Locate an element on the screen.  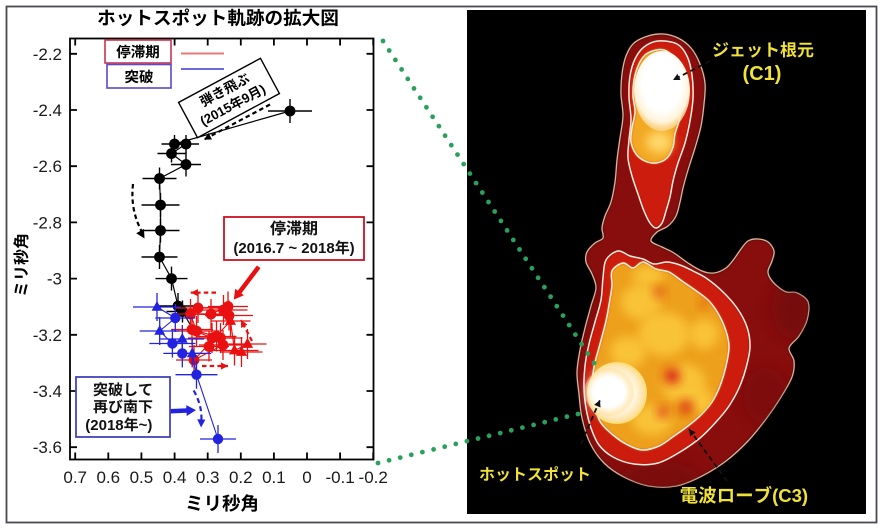
svg-text: -2.6 is located at coordinates (47, 166).